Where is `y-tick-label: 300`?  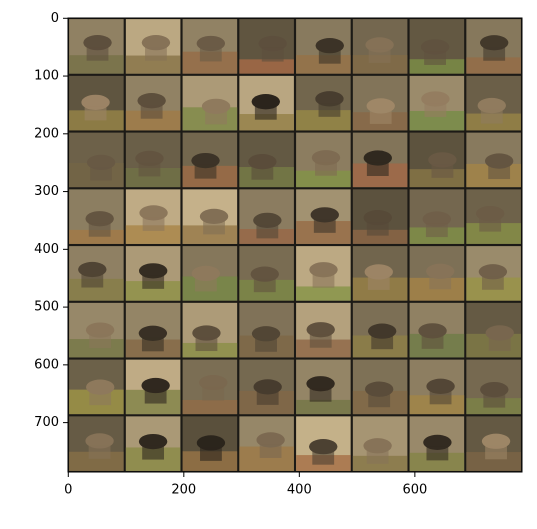
y-tick-label: 300 is located at coordinates (46, 191).